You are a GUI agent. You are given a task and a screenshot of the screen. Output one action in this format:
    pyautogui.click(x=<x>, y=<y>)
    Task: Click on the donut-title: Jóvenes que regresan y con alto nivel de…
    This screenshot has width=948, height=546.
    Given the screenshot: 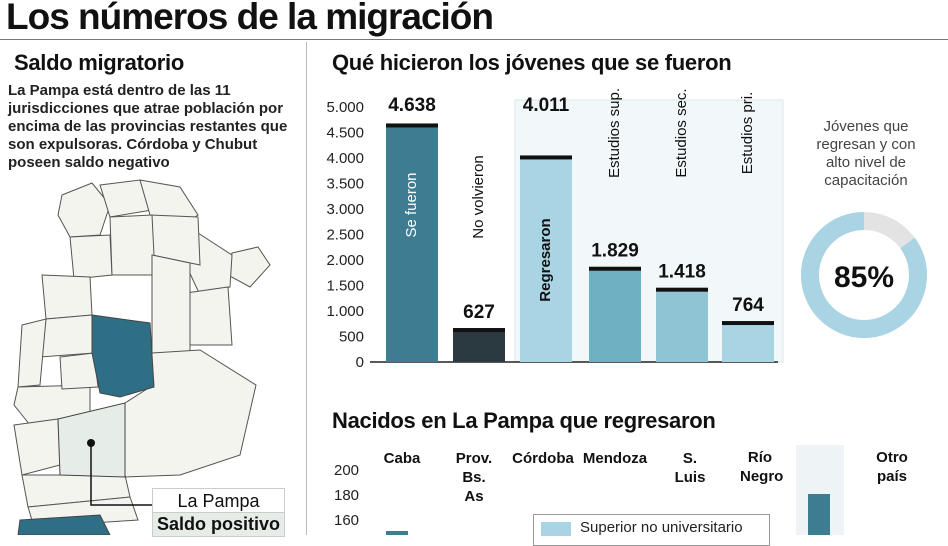 What is the action you would take?
    pyautogui.click(x=866, y=153)
    